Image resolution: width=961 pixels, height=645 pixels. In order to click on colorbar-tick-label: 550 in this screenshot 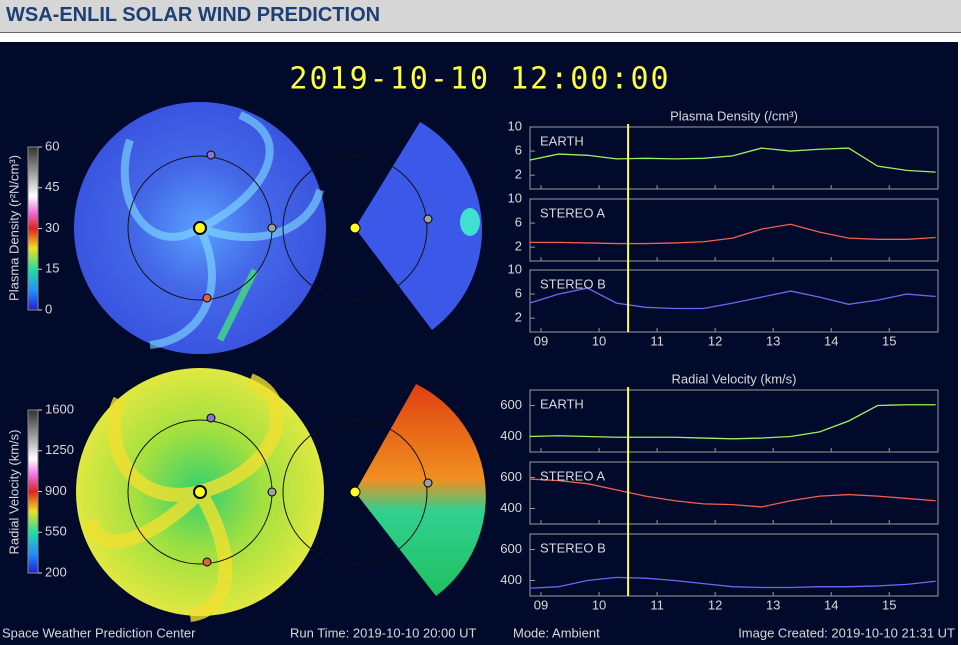, I will do `click(56, 531)`.